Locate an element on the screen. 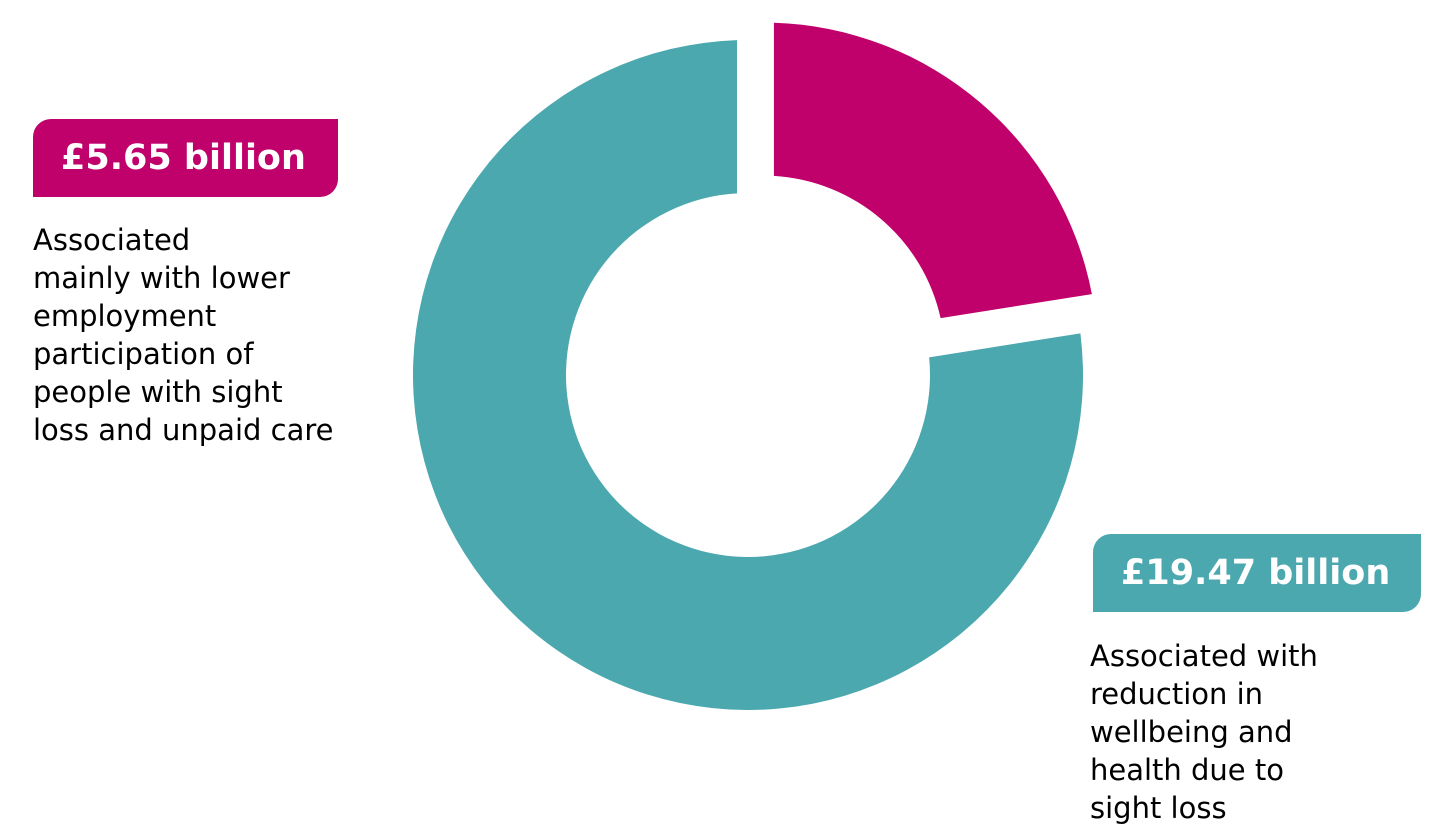  value-badge-wellbeing-health: £19.47 billion is located at coordinates (1257, 573).